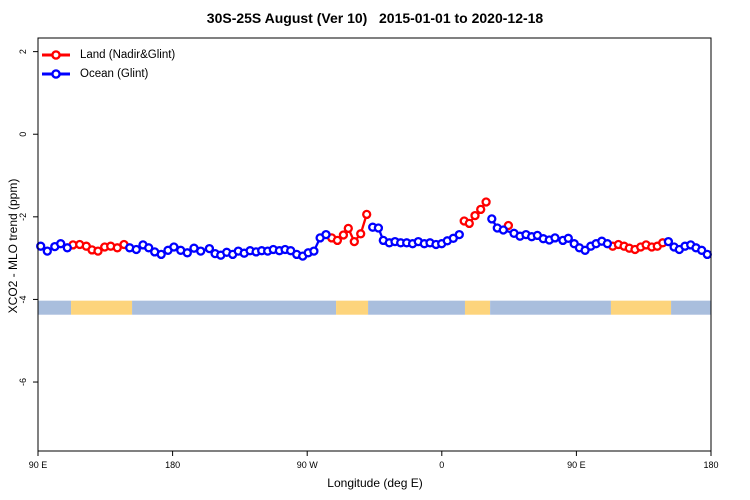  What do you see at coordinates (23, 51) in the screenshot?
I see `y-axis-tick-label: 2` at bounding box center [23, 51].